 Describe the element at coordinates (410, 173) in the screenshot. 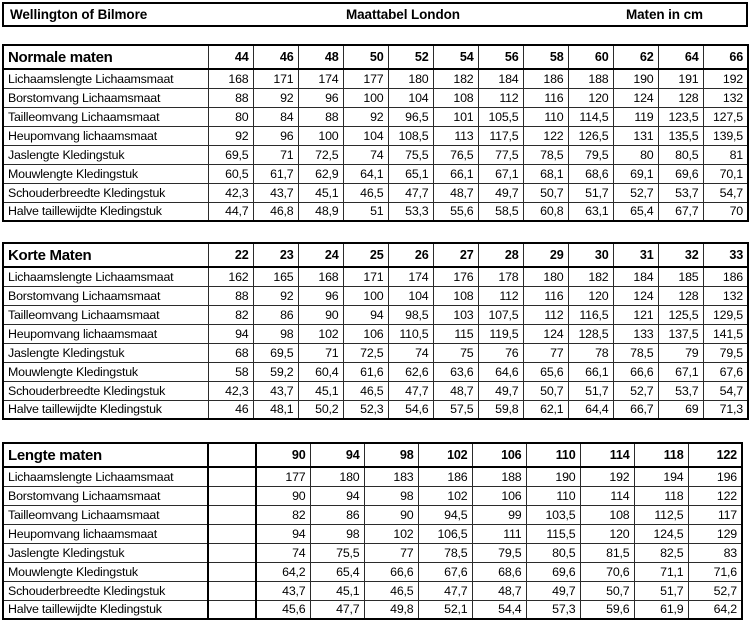

I see `measurement-value-cell: 65,1` at that location.